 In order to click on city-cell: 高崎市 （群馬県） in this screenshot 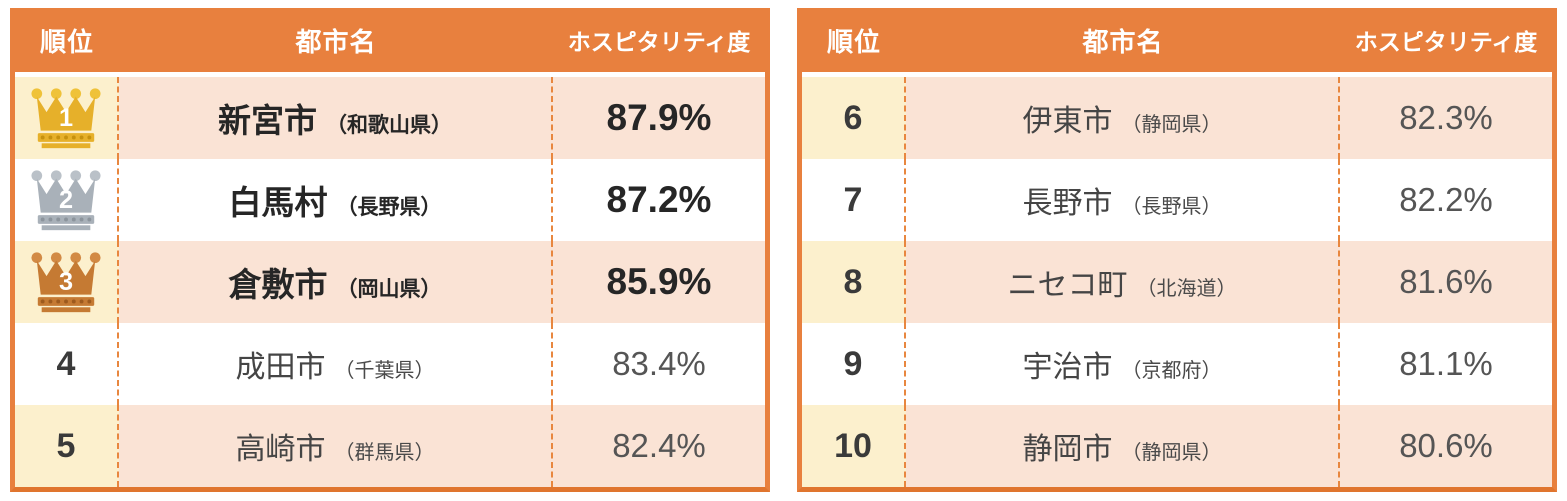, I will do `click(336, 446)`.